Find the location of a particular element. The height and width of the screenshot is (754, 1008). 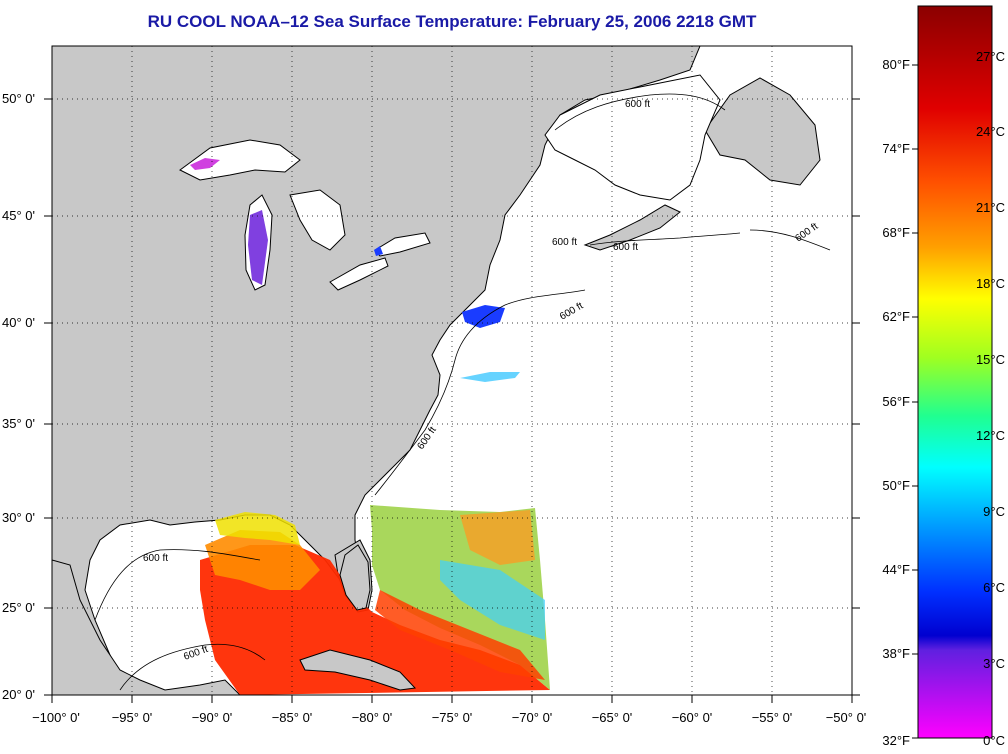

land-yucatan is located at coordinates (146, 627).